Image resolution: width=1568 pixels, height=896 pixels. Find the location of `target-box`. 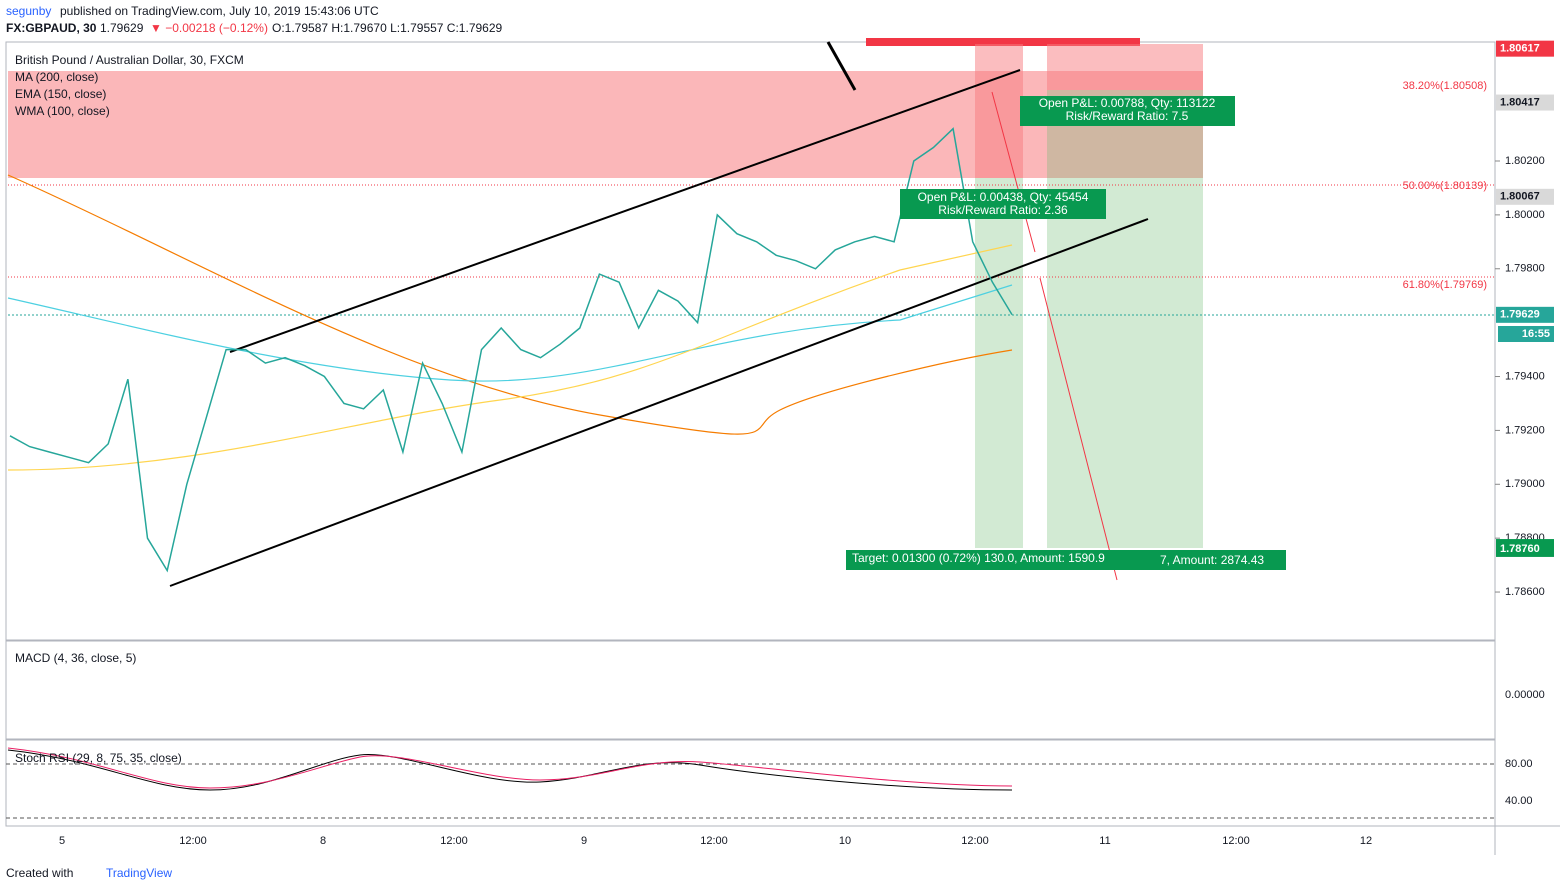

target-box is located at coordinates (1066, 560).